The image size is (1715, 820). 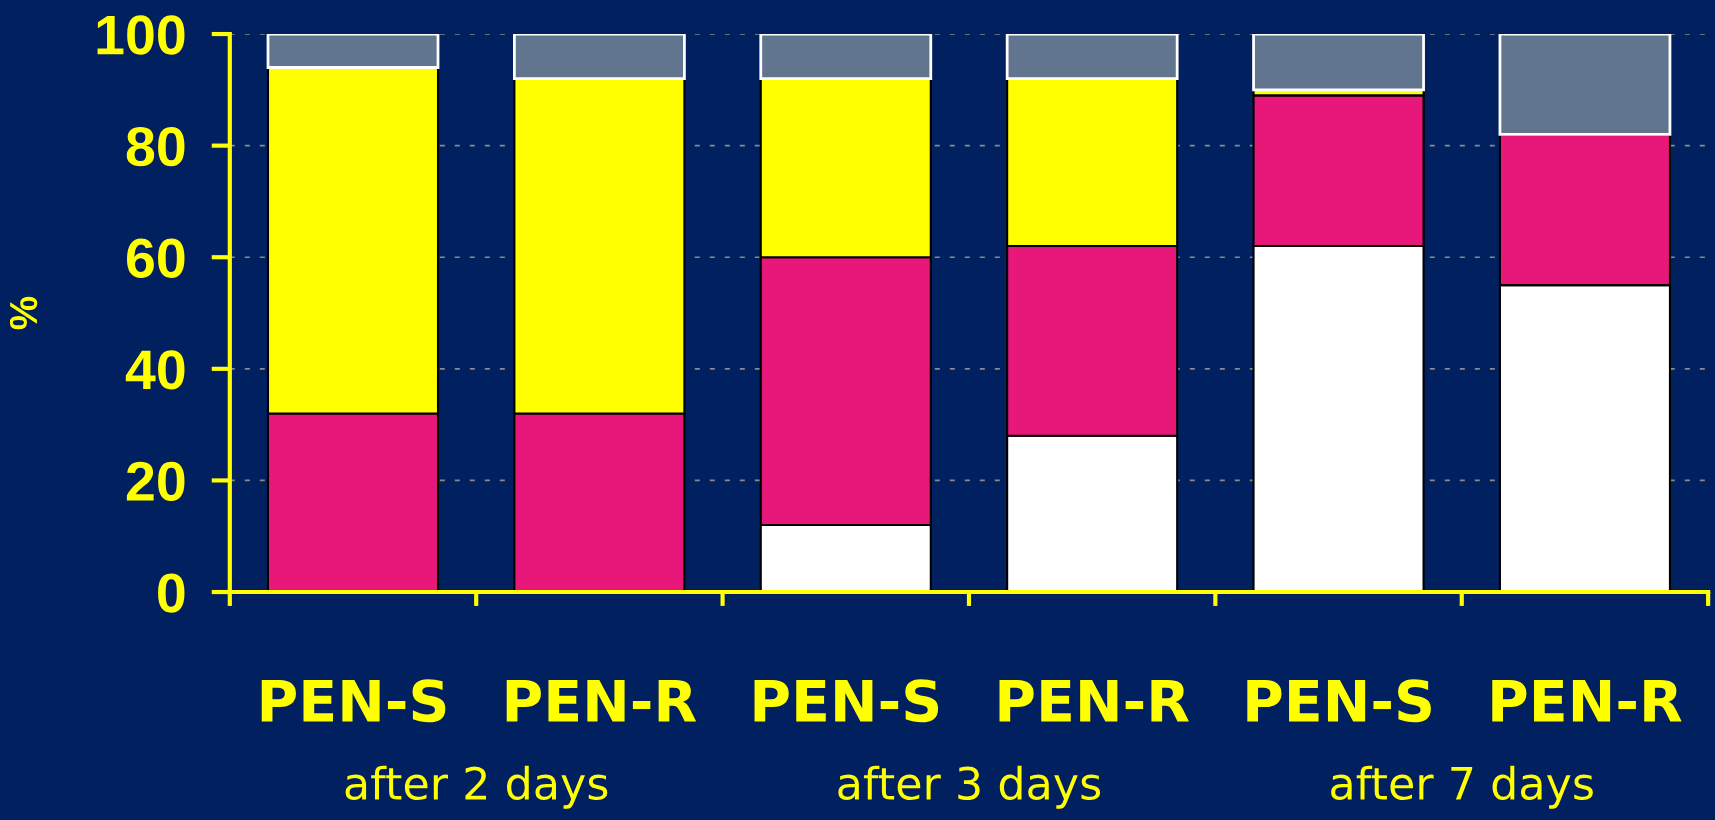 What do you see at coordinates (155, 146) in the screenshot?
I see `y-tick-label: 80` at bounding box center [155, 146].